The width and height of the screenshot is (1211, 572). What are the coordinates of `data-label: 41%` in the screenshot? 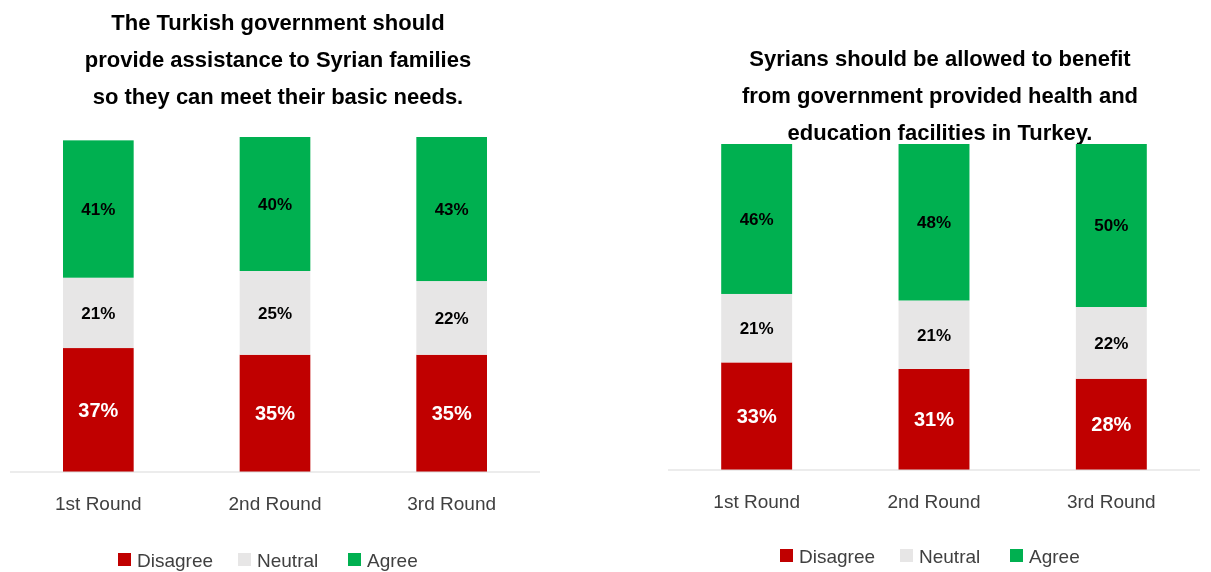 It's located at (98, 209).